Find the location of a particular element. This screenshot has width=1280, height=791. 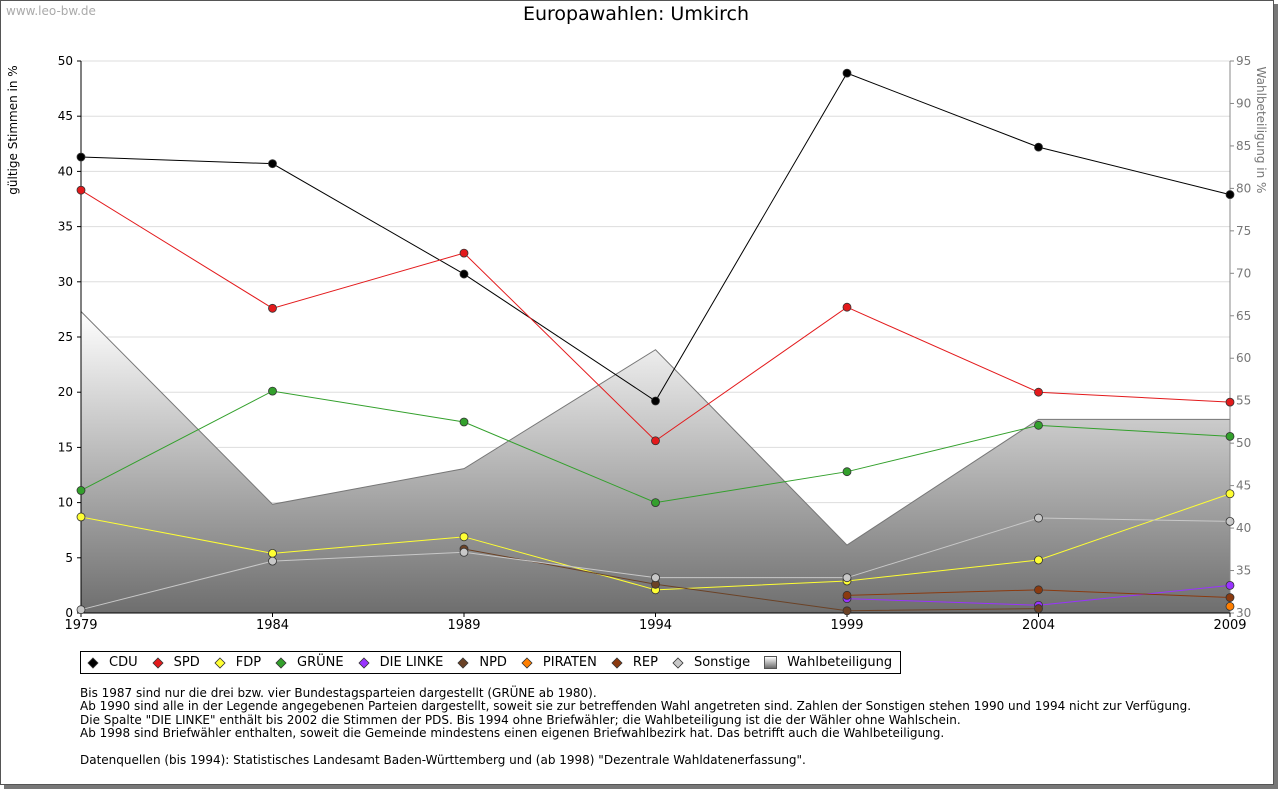

legend-label: CDU is located at coordinates (123, 662).